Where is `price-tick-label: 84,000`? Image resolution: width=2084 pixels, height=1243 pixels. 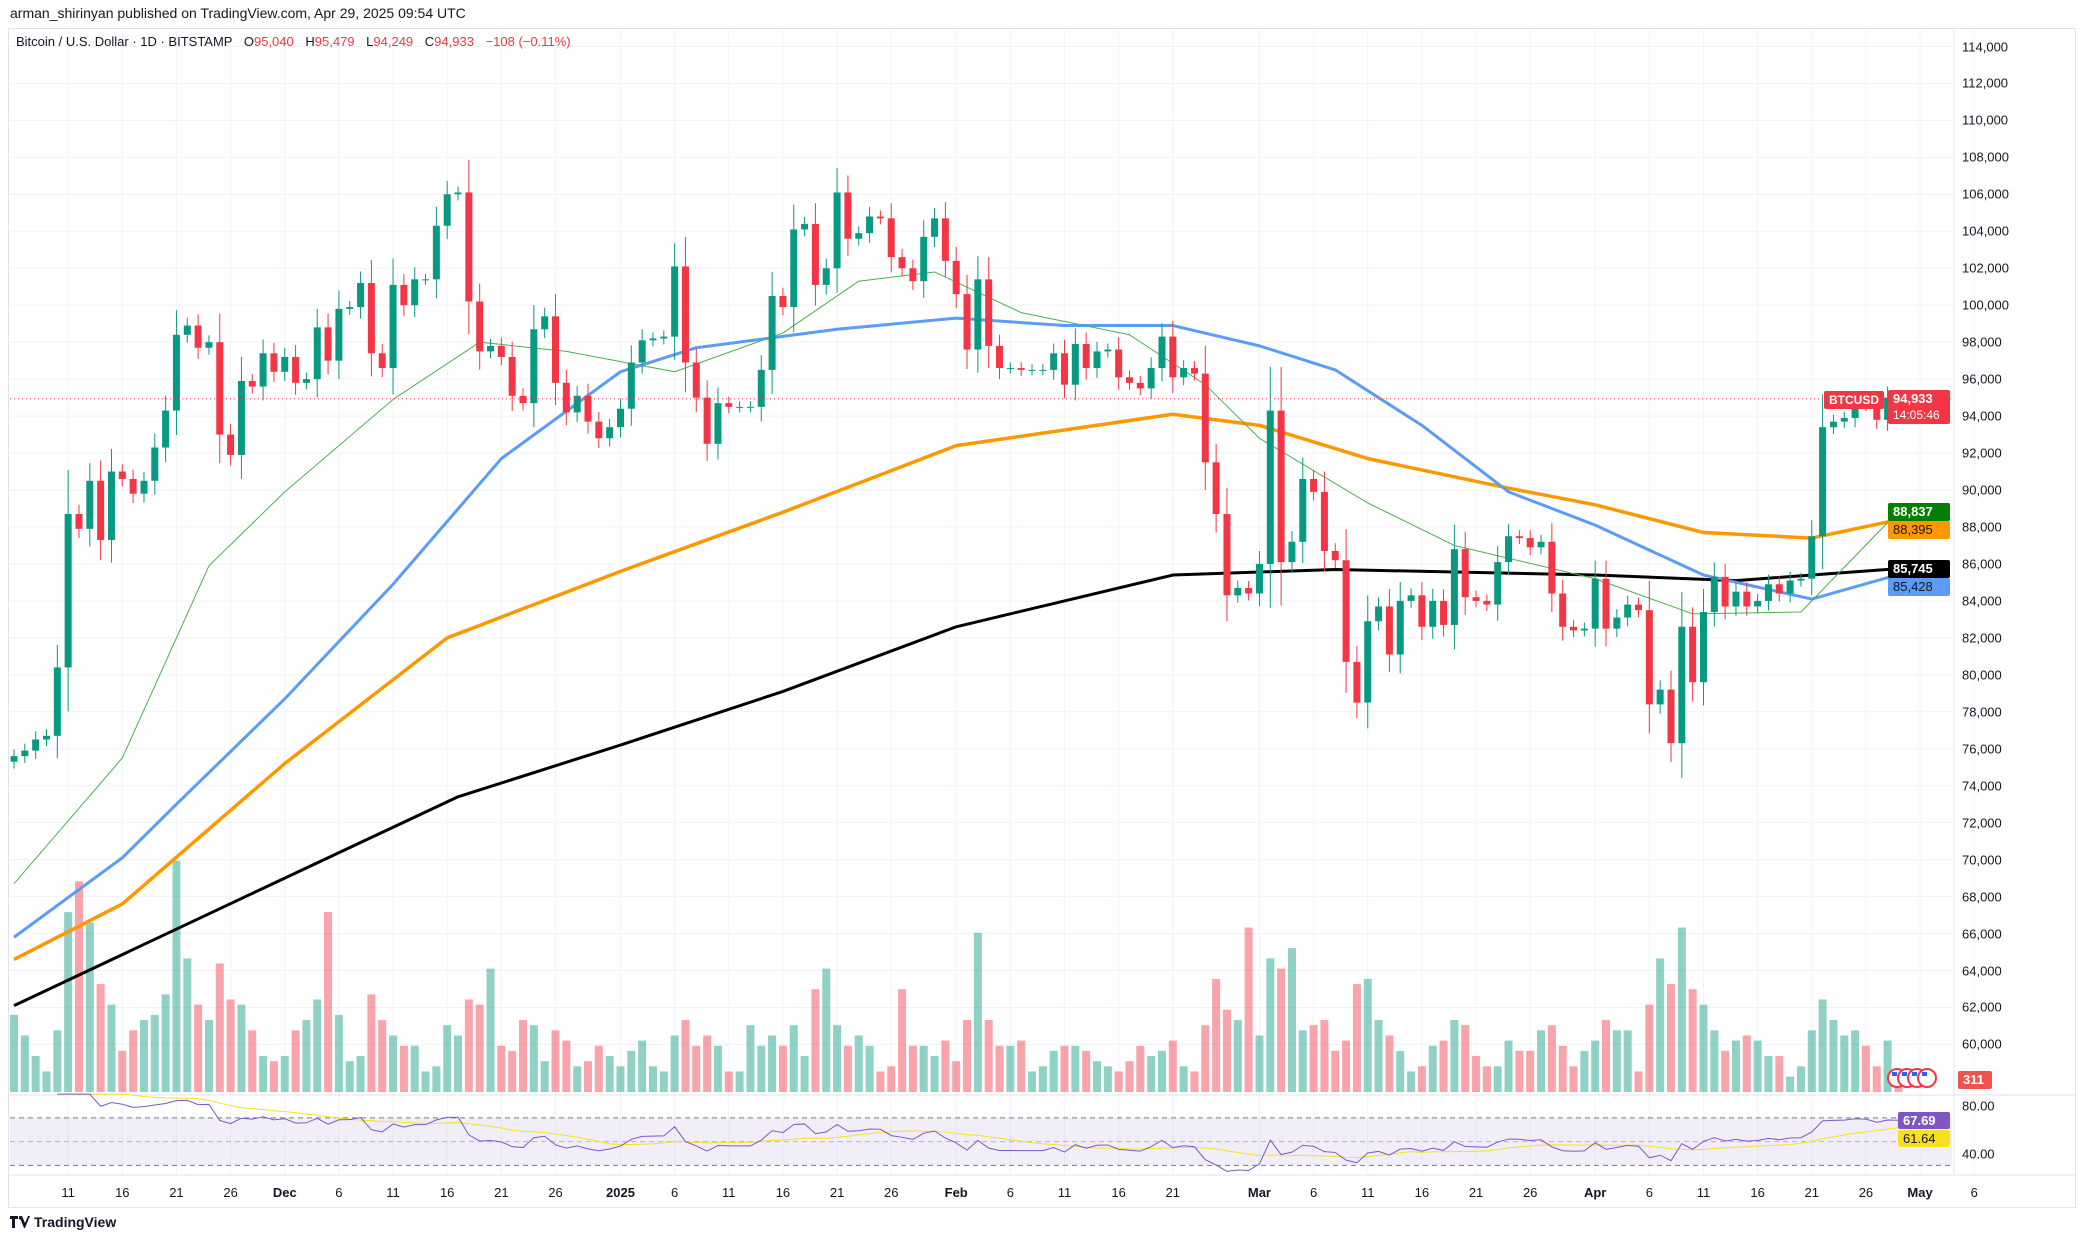
price-tick-label: 84,000 is located at coordinates (1982, 601).